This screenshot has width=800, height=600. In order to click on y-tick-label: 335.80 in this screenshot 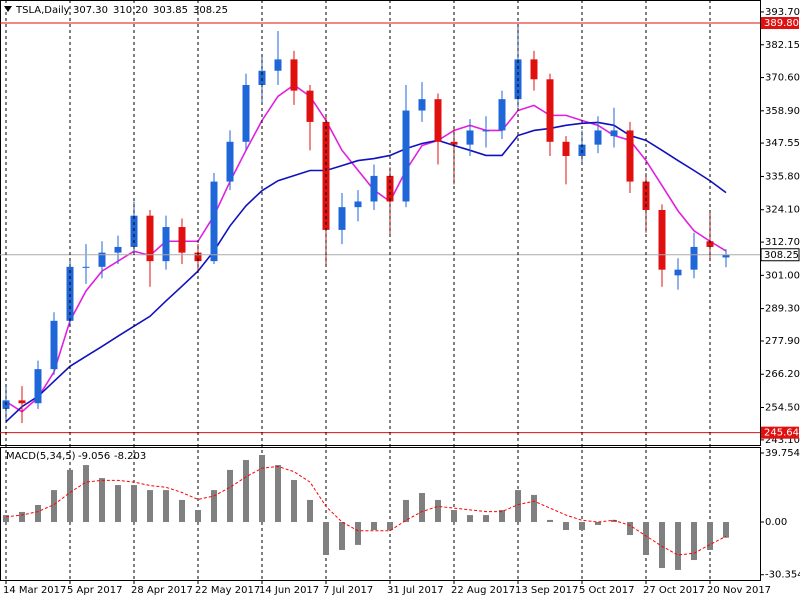, I will do `click(782, 176)`.